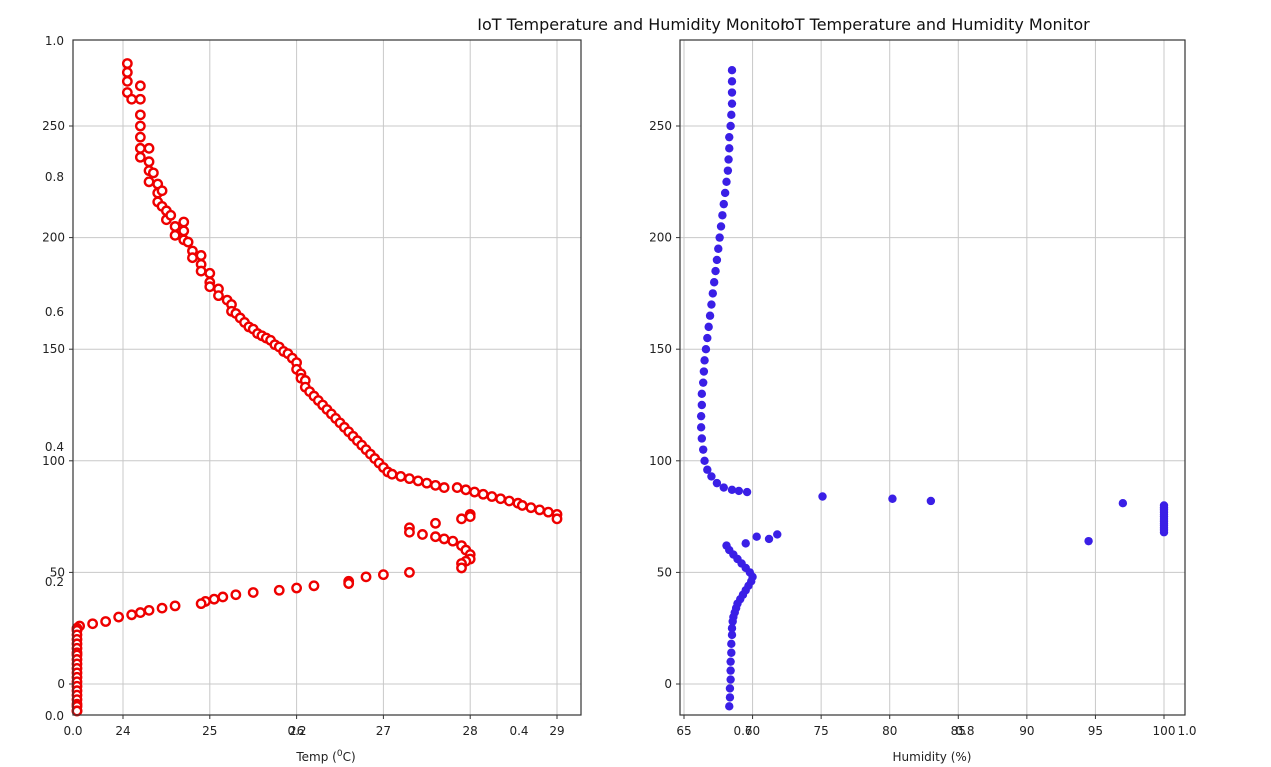 This screenshot has width=1271, height=767. What do you see at coordinates (932, 757) in the screenshot?
I see `humidity-x-axis-label: Humidity (%)` at bounding box center [932, 757].